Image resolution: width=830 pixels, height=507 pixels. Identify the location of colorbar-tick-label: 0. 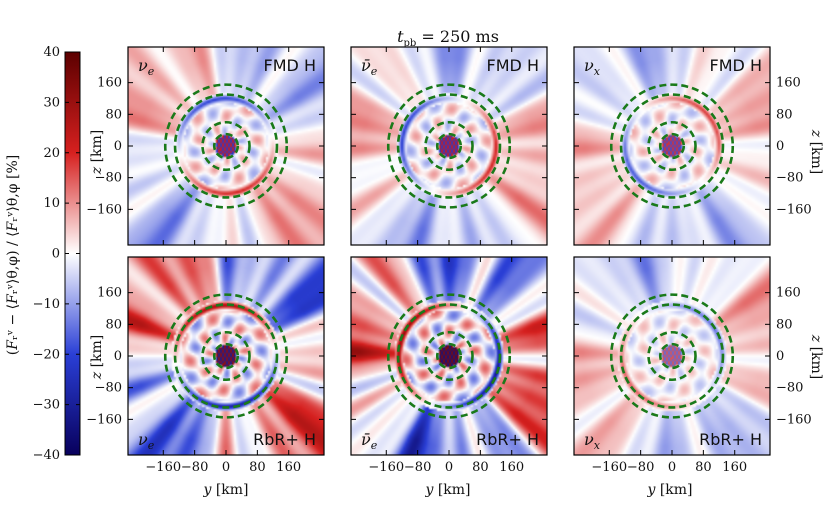
(56, 254).